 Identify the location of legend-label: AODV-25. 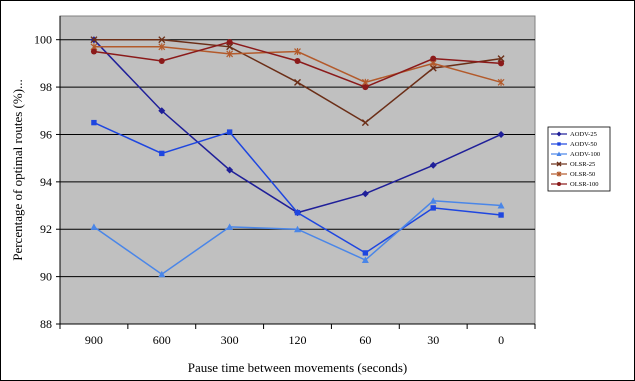
(583, 134).